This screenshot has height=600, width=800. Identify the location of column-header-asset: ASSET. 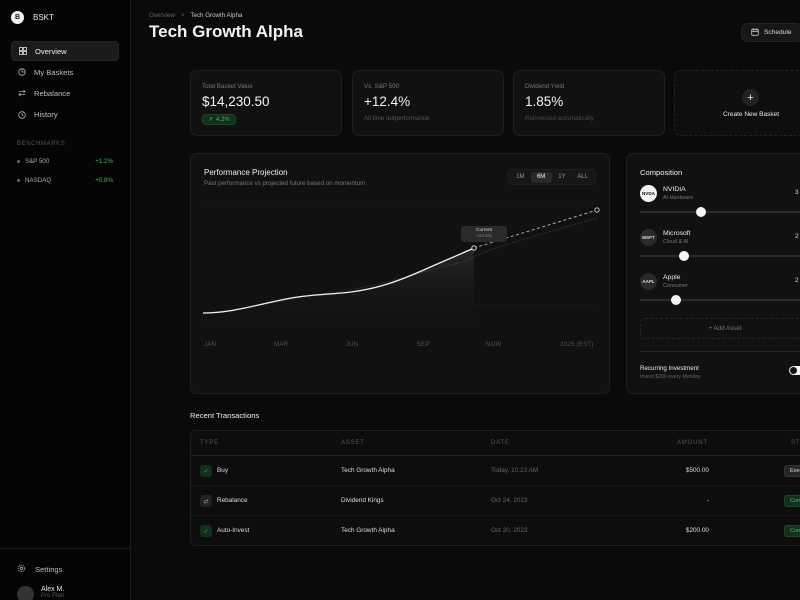
(353, 443).